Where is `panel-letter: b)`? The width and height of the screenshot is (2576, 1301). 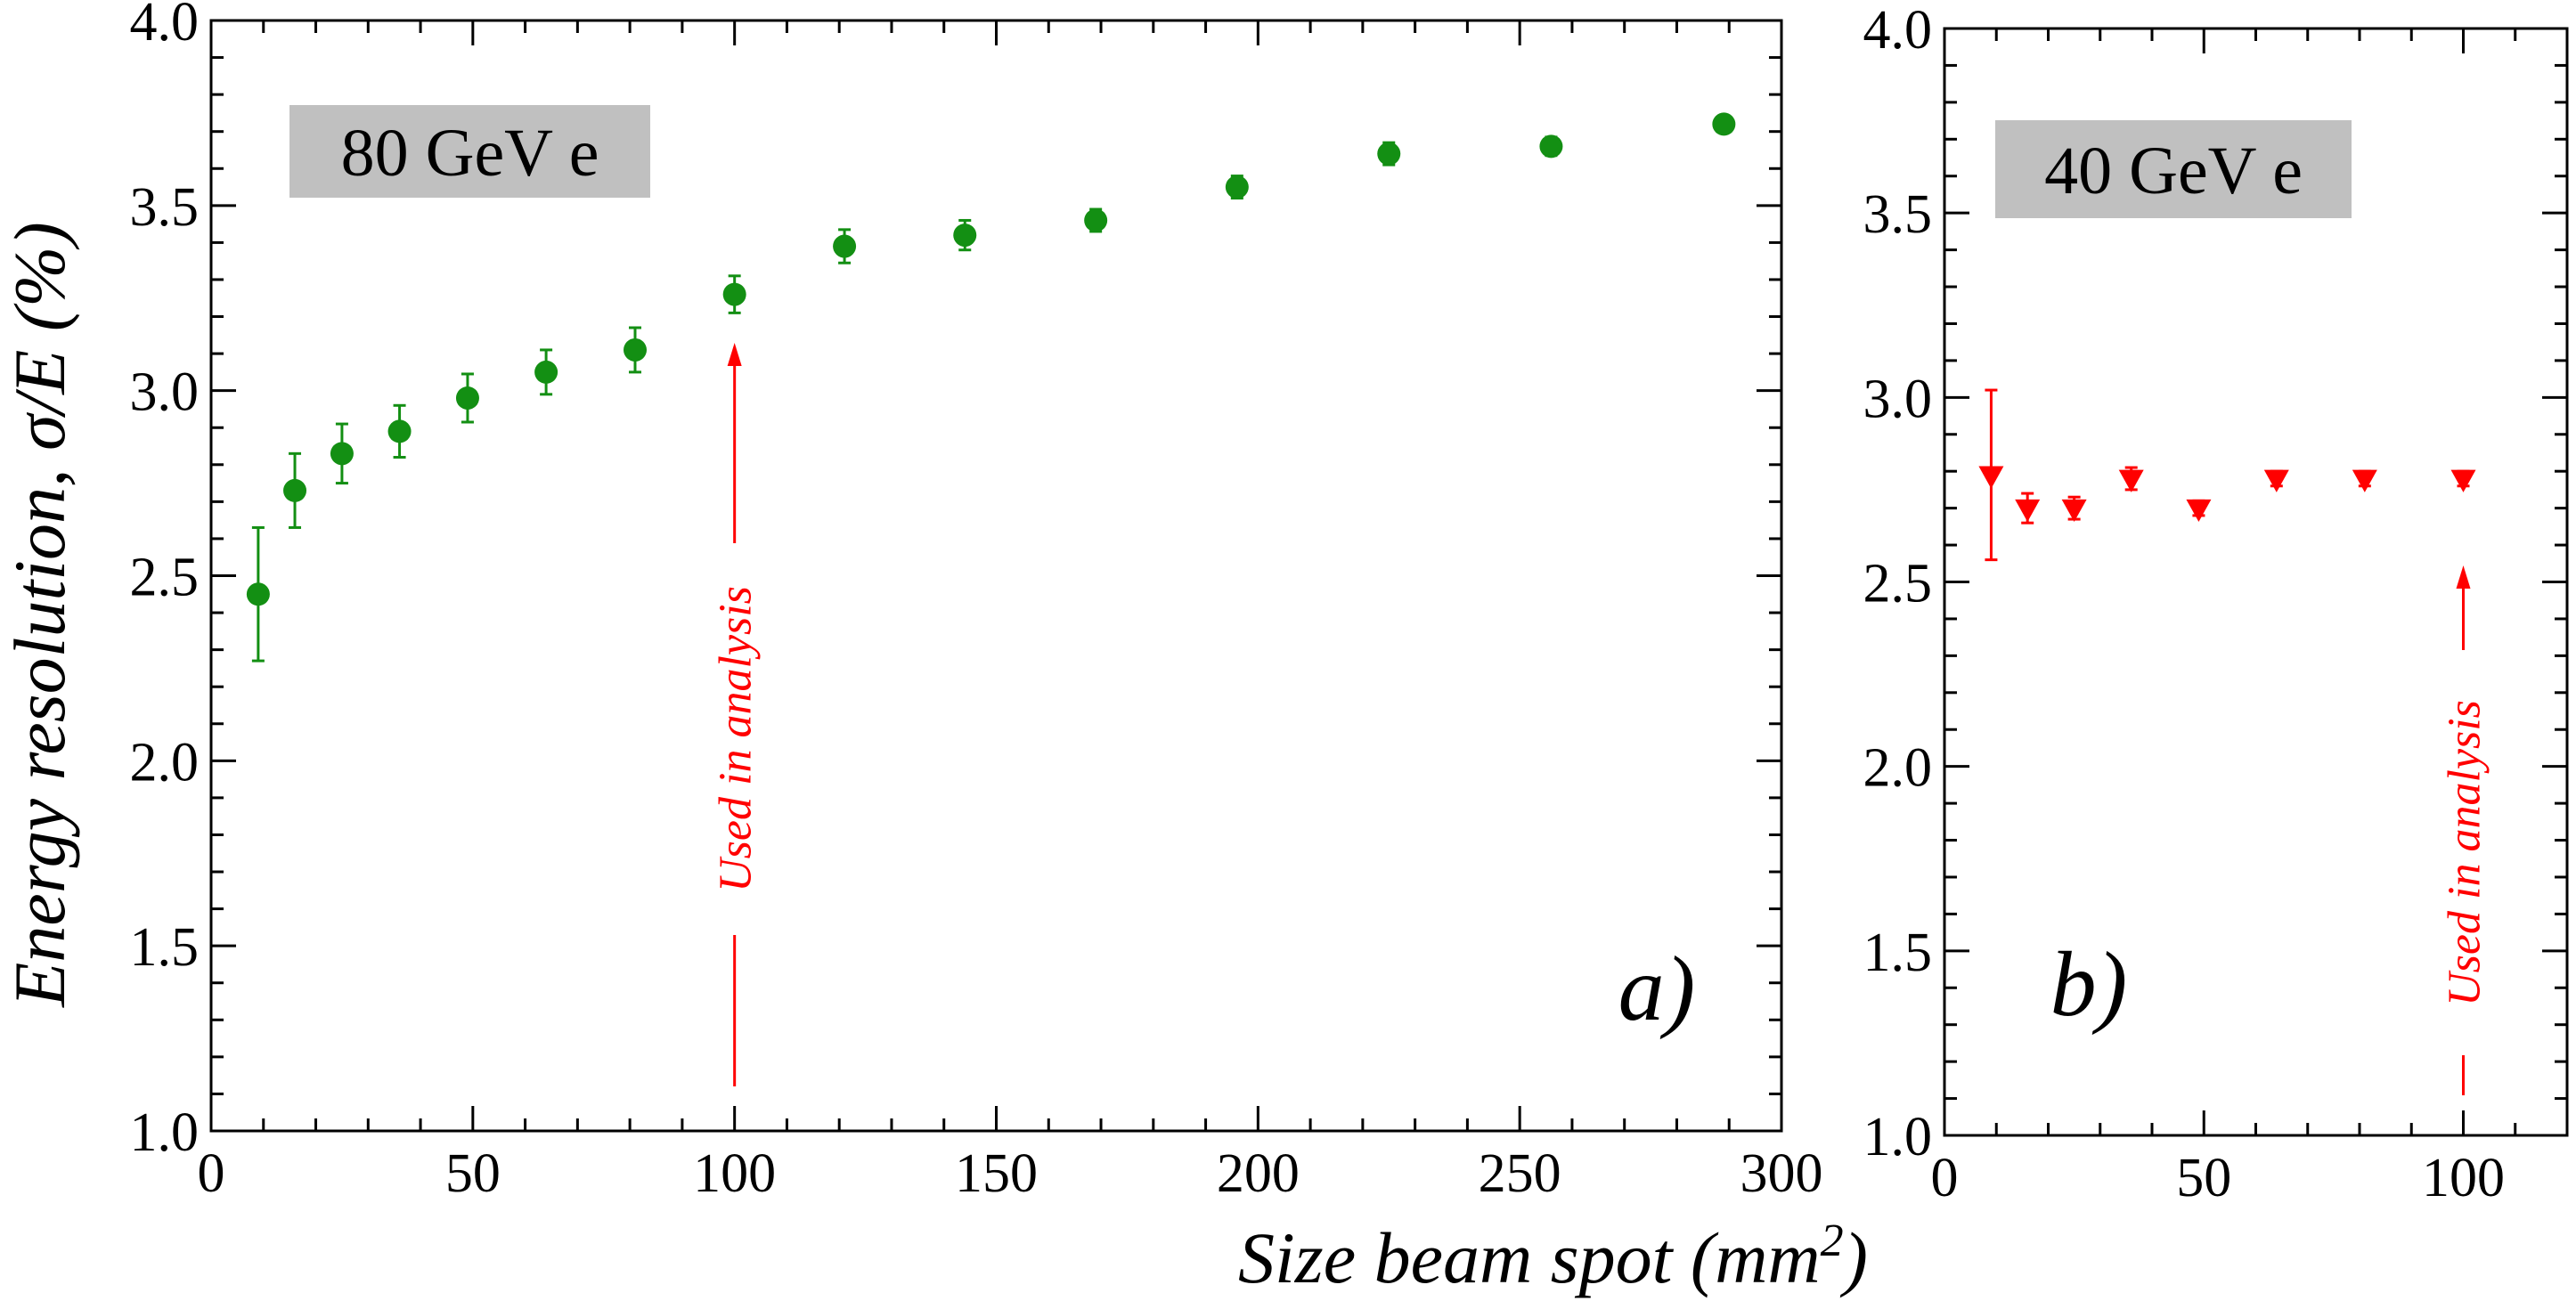 panel-letter: b) is located at coordinates (2089, 984).